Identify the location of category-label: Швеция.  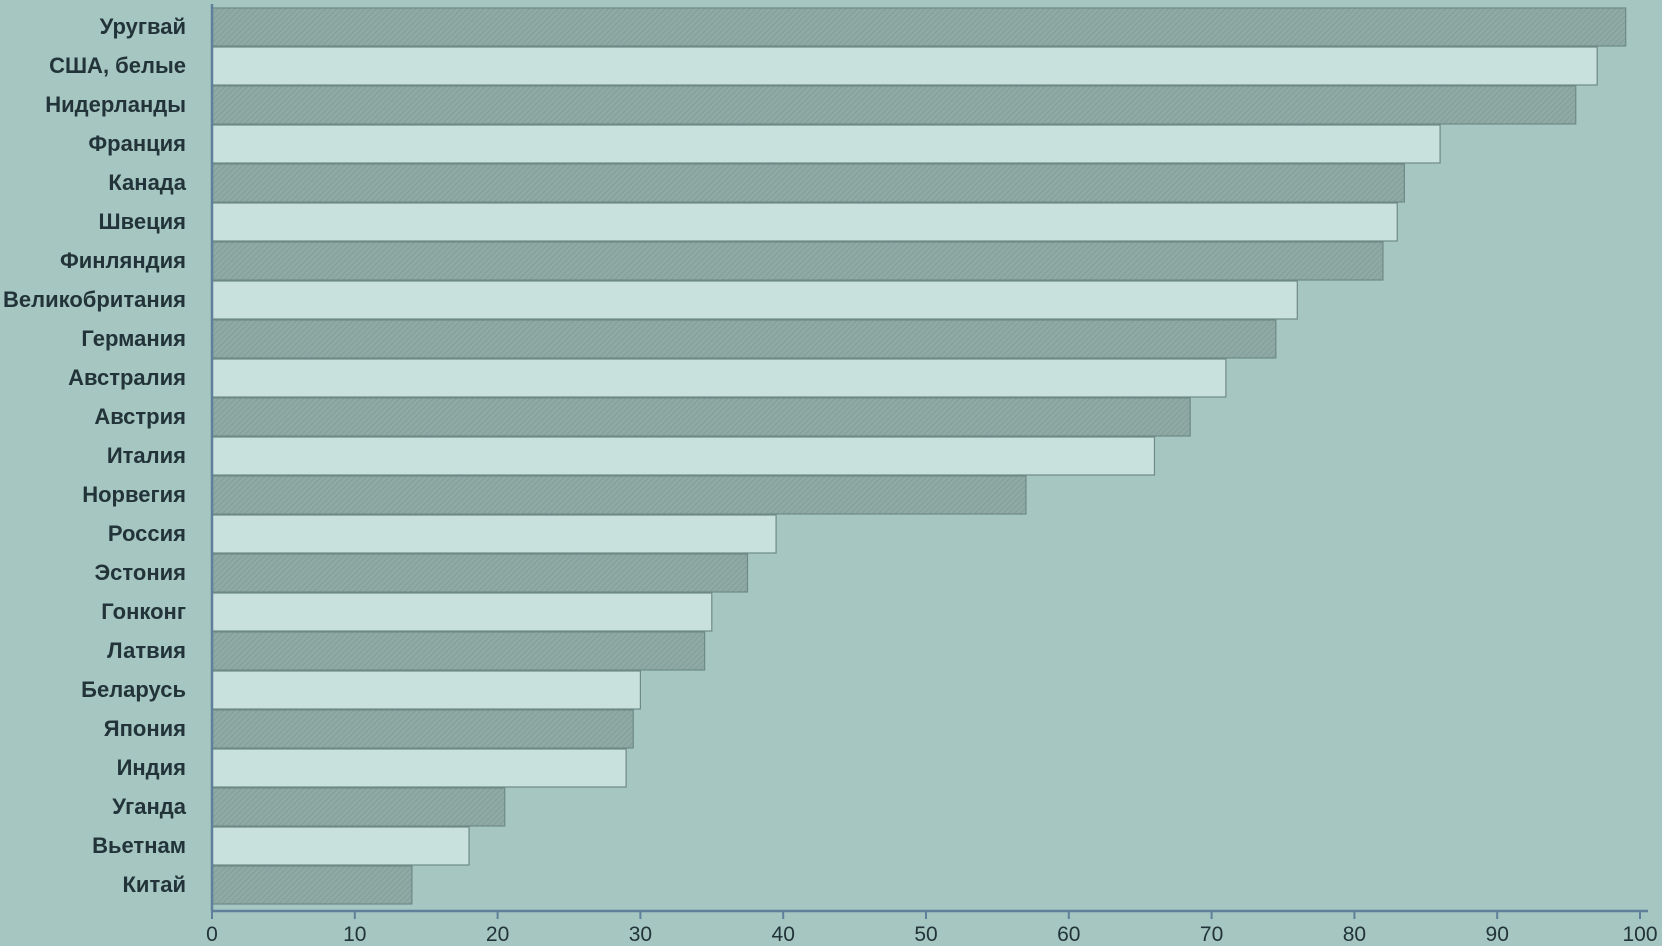
(142, 221).